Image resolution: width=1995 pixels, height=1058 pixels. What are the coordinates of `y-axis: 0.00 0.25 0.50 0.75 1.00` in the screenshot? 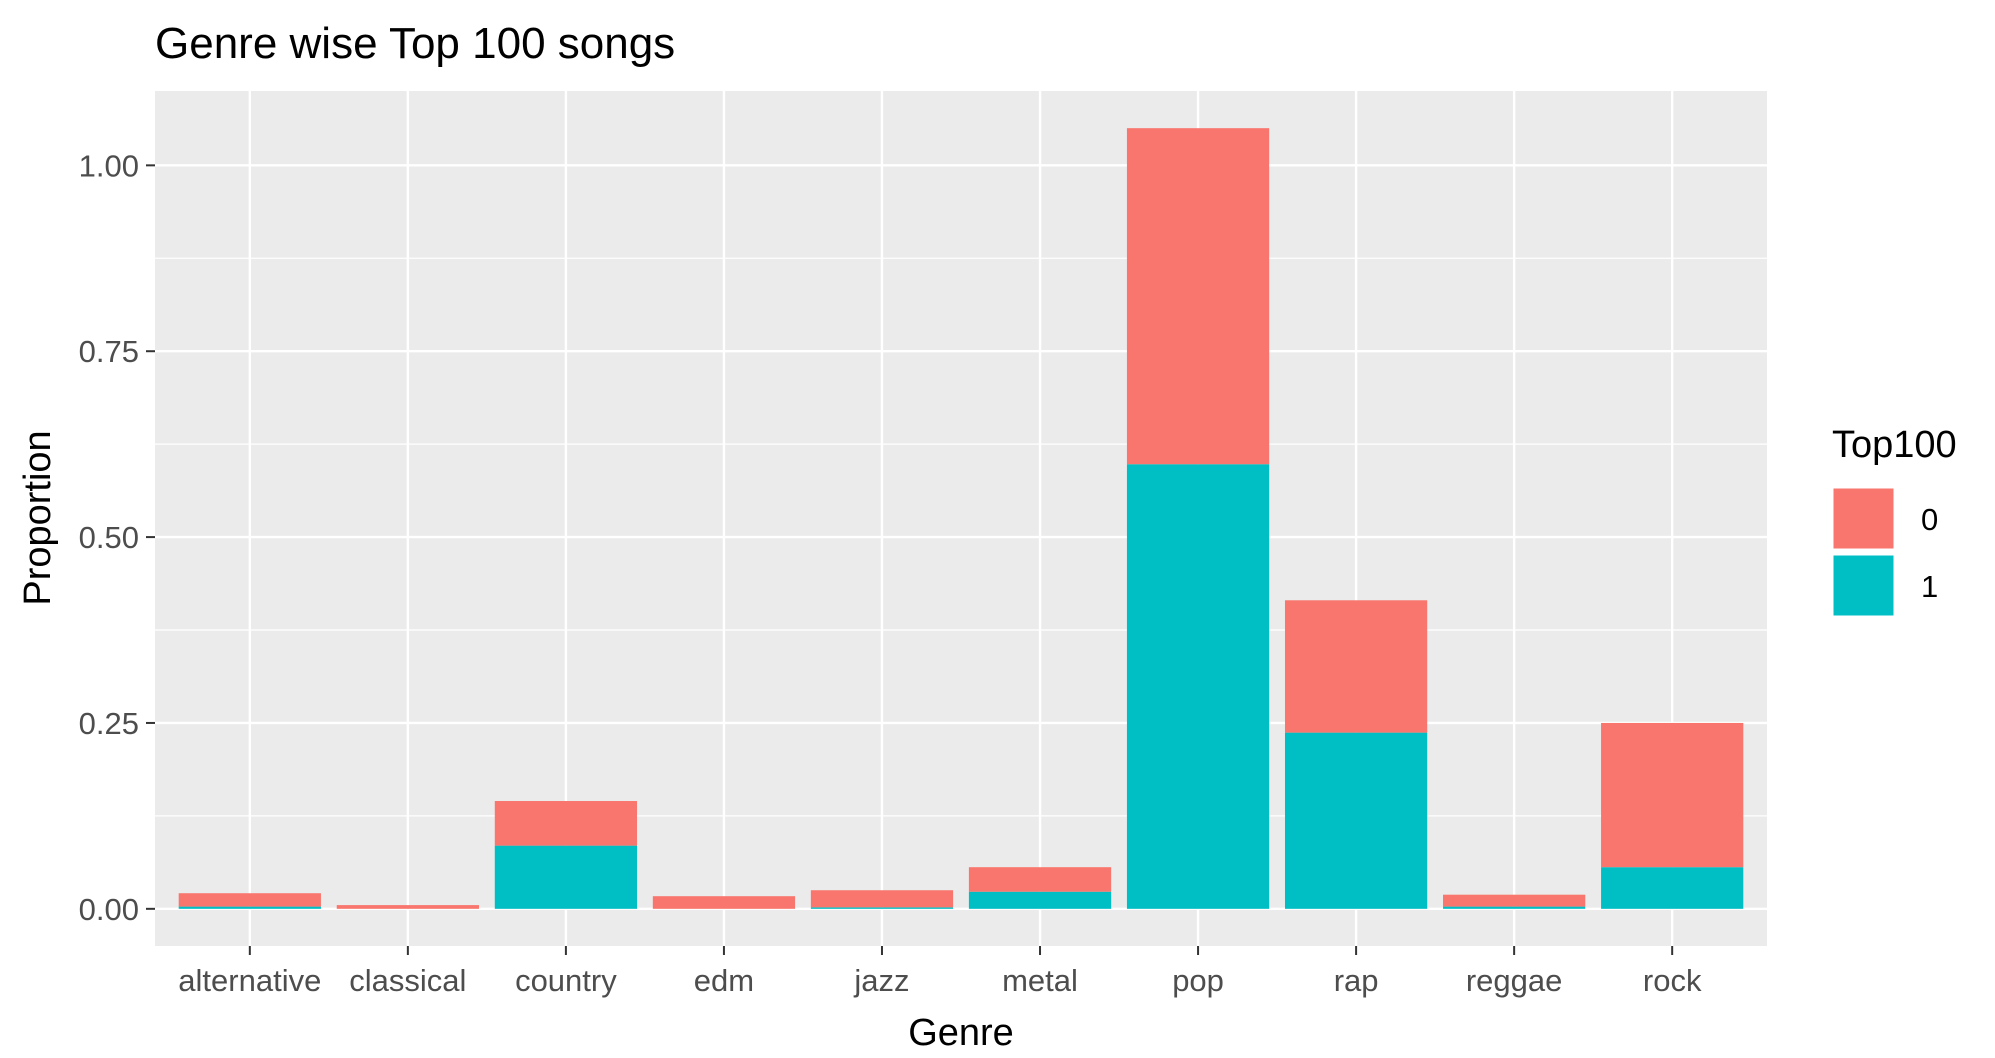 It's located at (117, 537).